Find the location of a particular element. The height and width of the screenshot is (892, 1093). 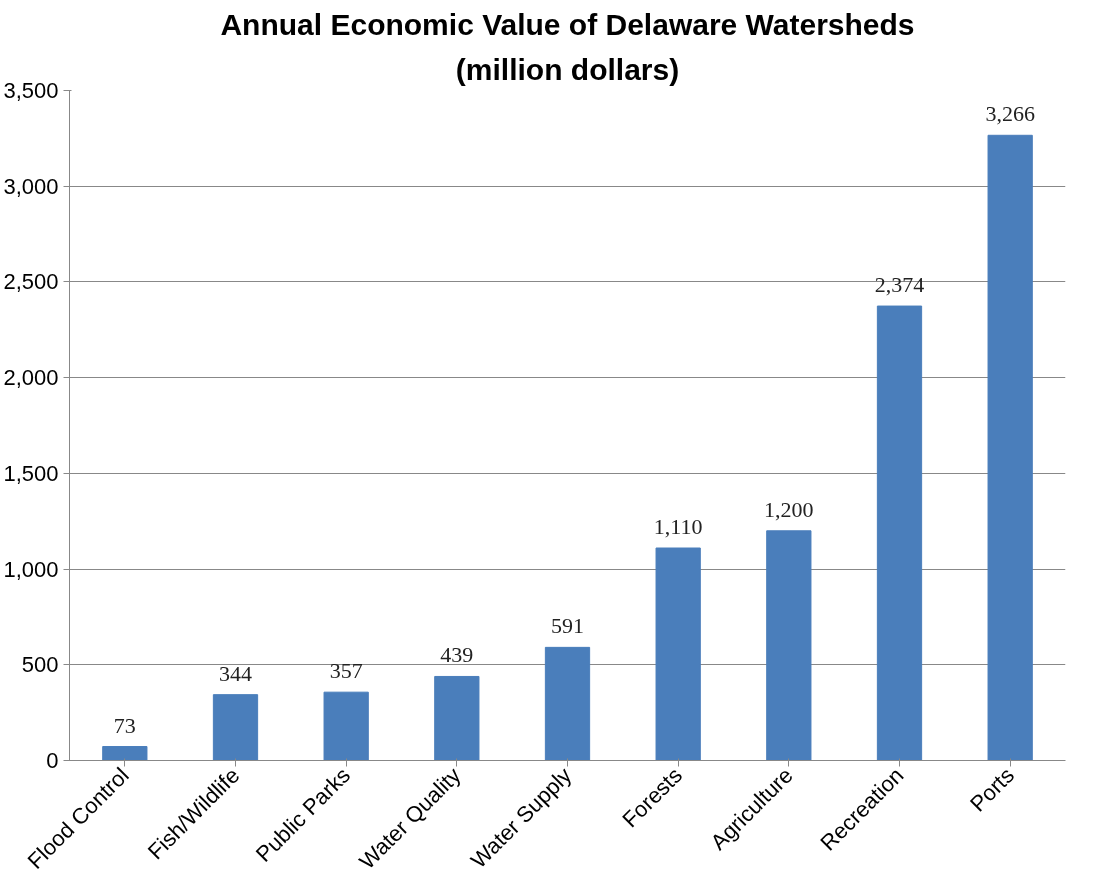

chart-title: Annual Economic Value of Delaware Watersheds is located at coordinates (567, 24).